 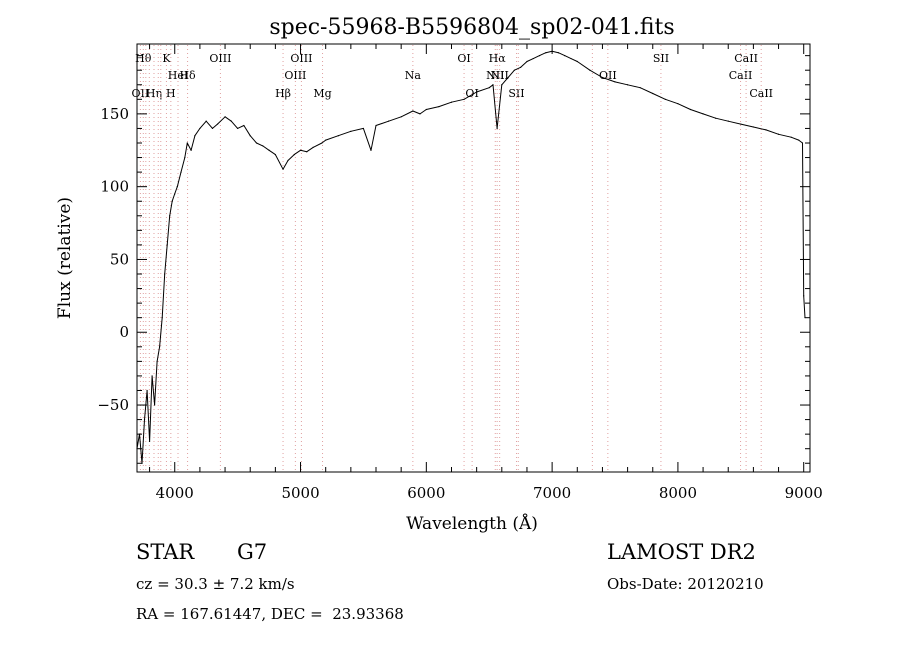 What do you see at coordinates (413, 75) in the screenshot?
I see `line-marker-label-16: Na` at bounding box center [413, 75].